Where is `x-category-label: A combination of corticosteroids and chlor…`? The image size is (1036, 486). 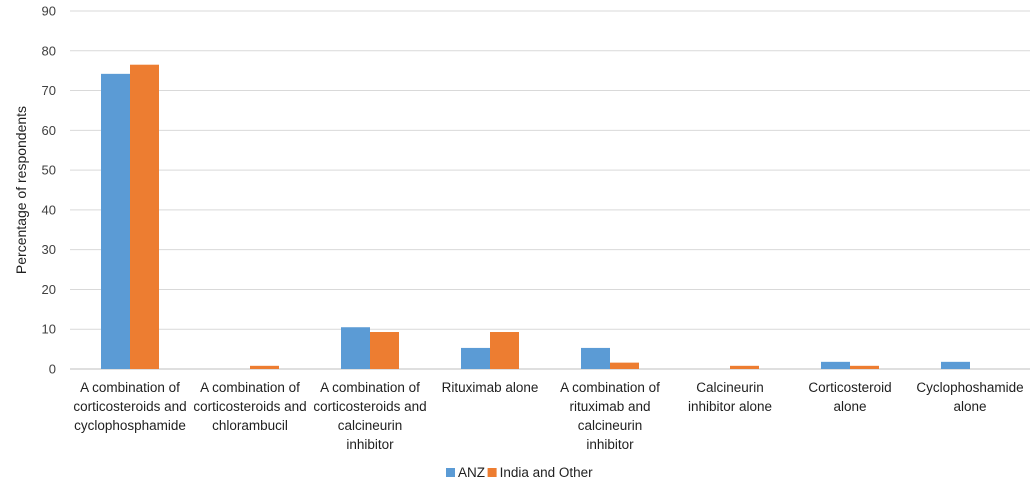
x-category-label: A combination of corticosteroids and chlor… is located at coordinates (249, 406).